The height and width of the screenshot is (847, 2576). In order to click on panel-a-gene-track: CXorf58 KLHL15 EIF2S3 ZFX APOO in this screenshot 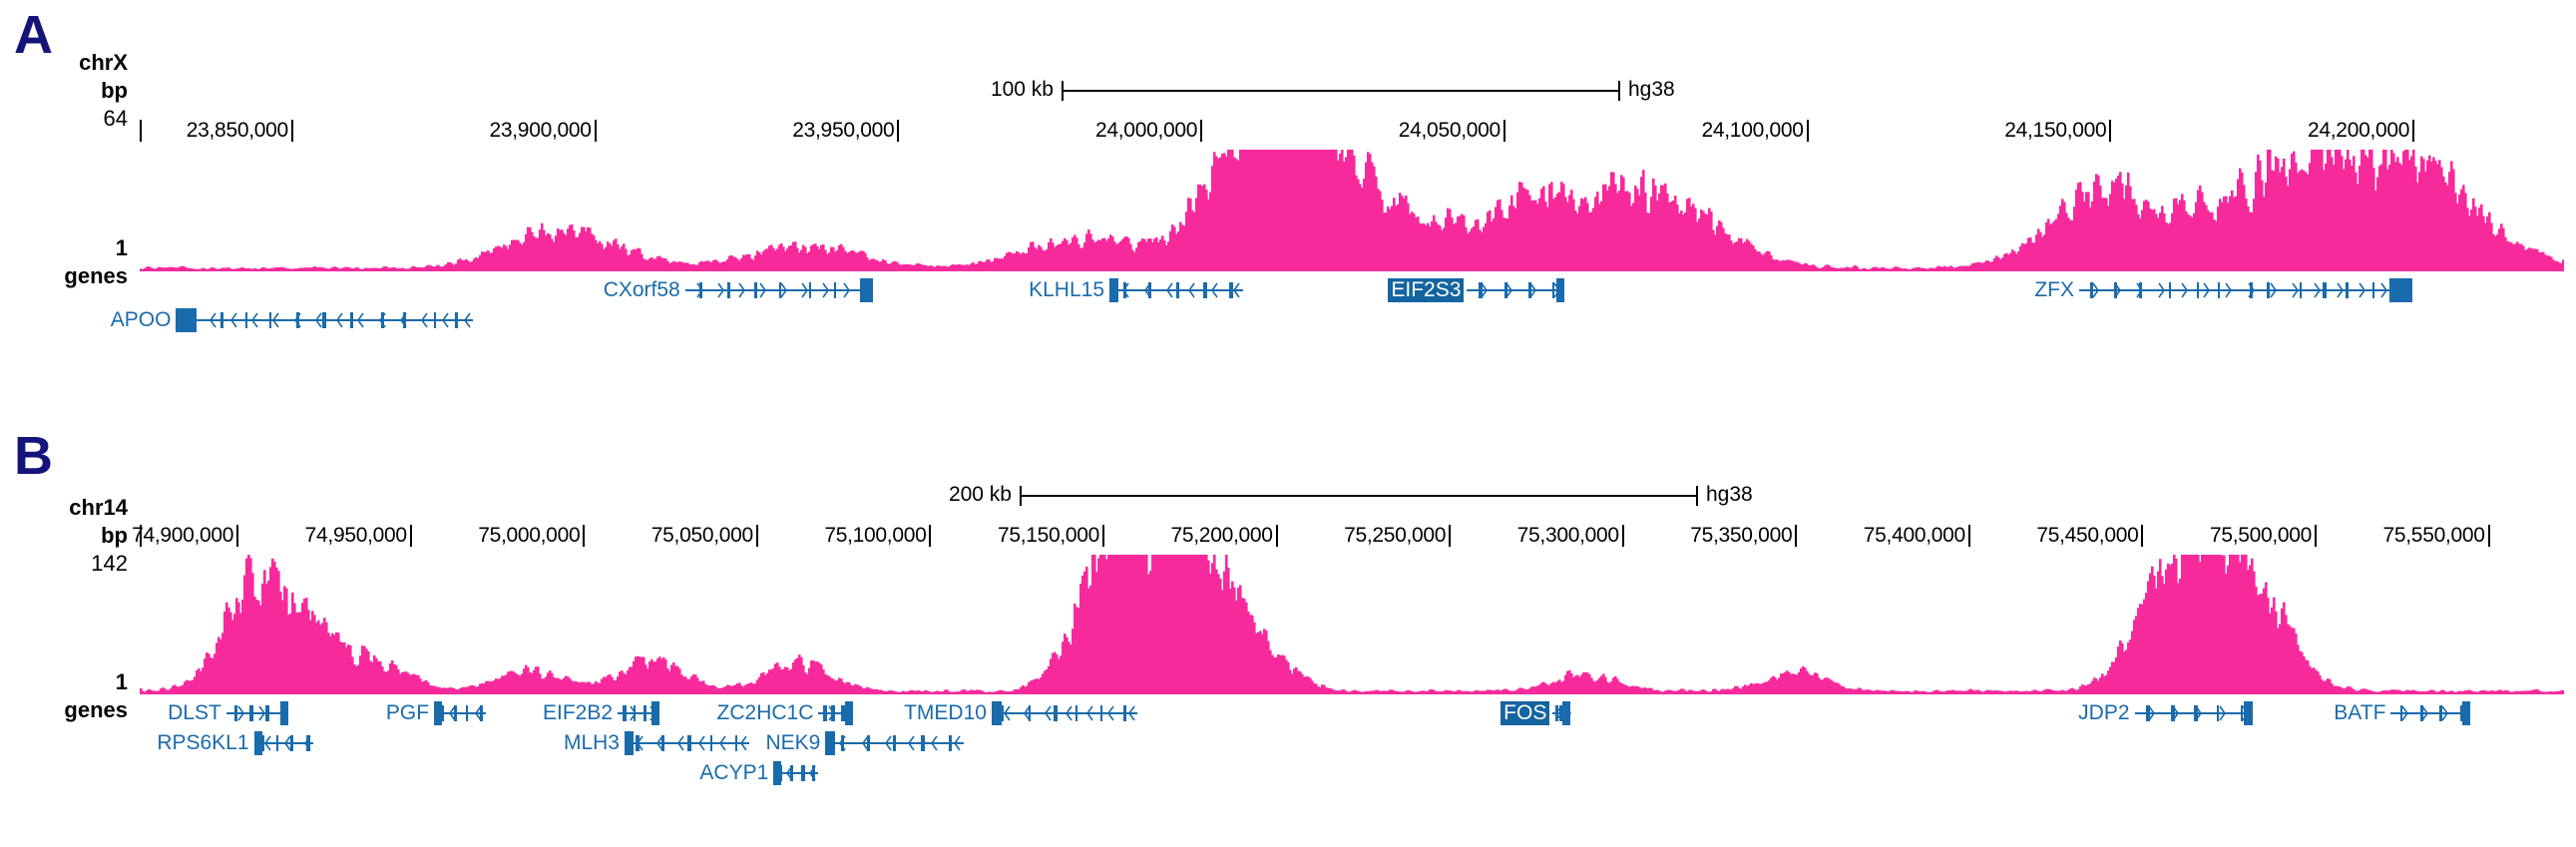, I will do `click(1337, 312)`.